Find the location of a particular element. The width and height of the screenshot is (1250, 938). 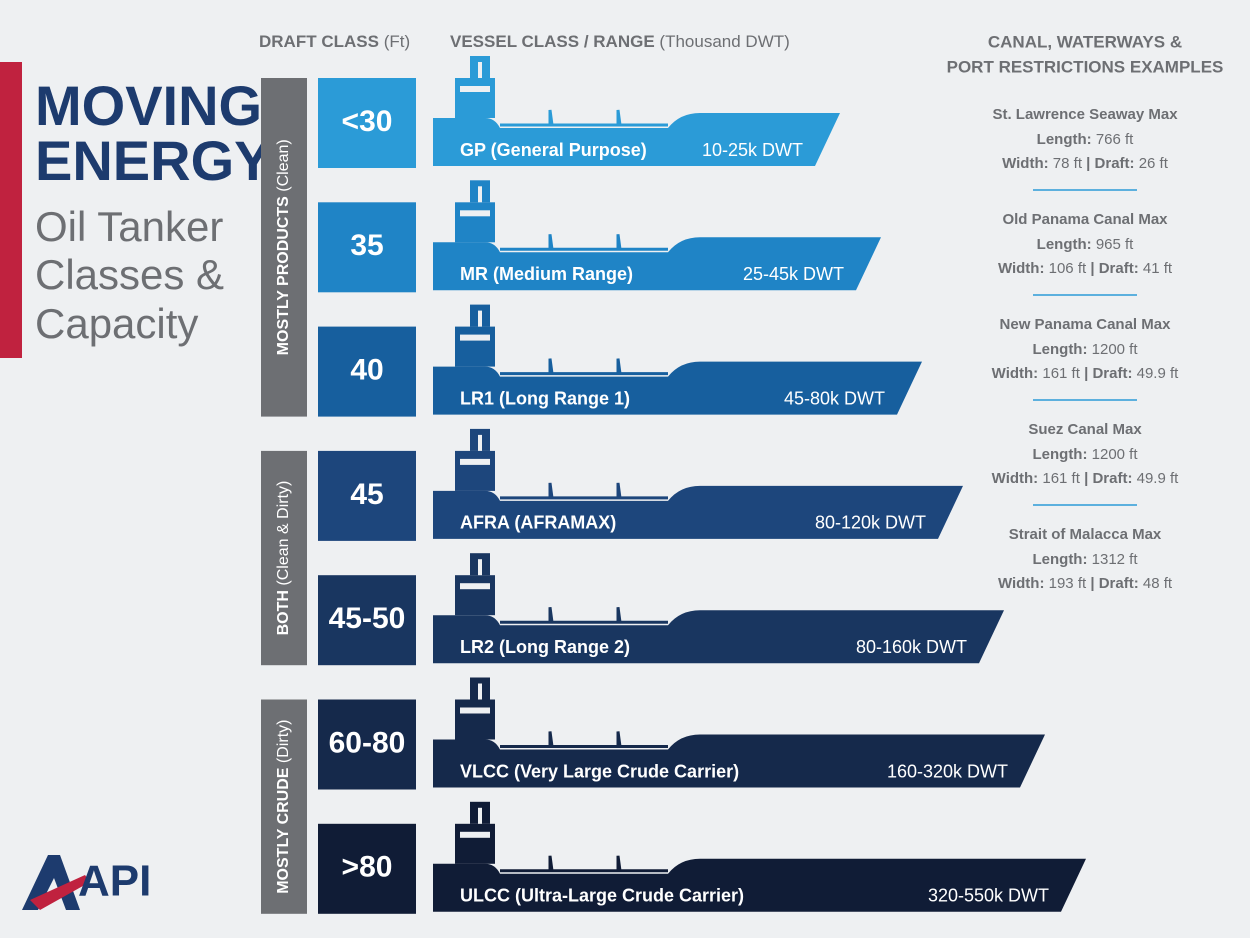

restriction-name: St. Lawrence Seaway Max is located at coordinates (1085, 114).